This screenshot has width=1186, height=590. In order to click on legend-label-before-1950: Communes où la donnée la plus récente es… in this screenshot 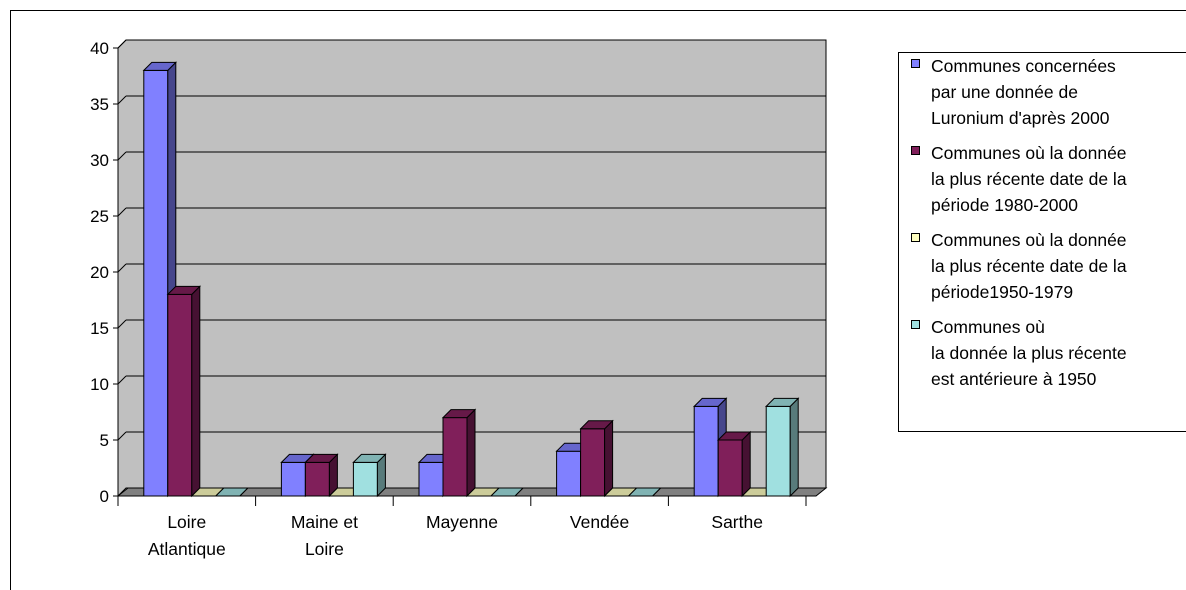, I will do `click(1029, 353)`.